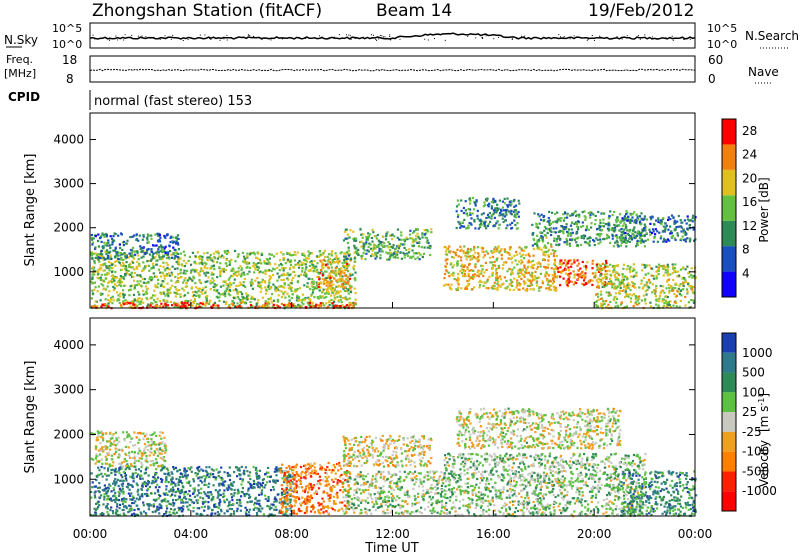 This screenshot has height=554, width=800. I want to click on power-cbar-tick: 16, so click(749, 202).